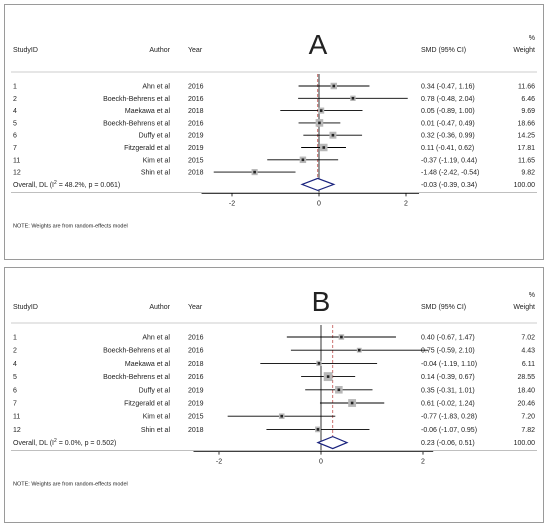  Describe the element at coordinates (156, 338) in the screenshot. I see `study-author: Ahn et al` at that location.